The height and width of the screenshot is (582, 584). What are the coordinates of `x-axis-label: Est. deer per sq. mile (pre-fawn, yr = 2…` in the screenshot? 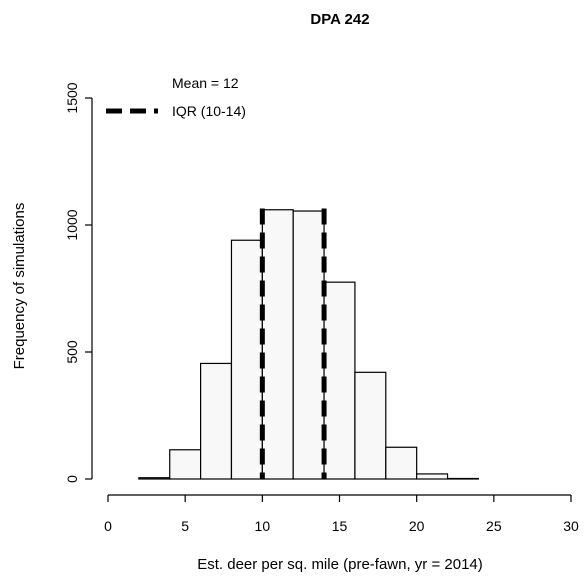 It's located at (340, 564).